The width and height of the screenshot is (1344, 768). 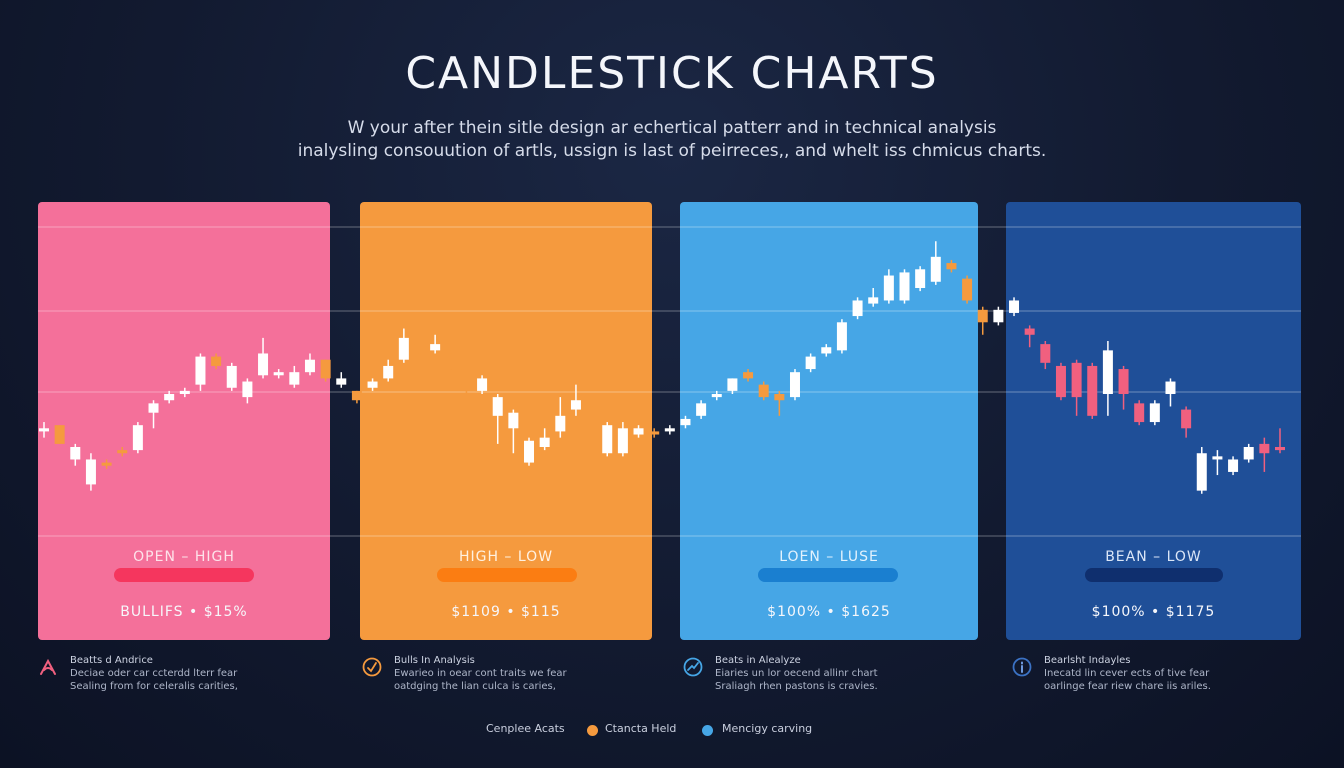 What do you see at coordinates (796, 686) in the screenshot?
I see `legend-text: Sraliagh rhen pastons is cravies.` at bounding box center [796, 686].